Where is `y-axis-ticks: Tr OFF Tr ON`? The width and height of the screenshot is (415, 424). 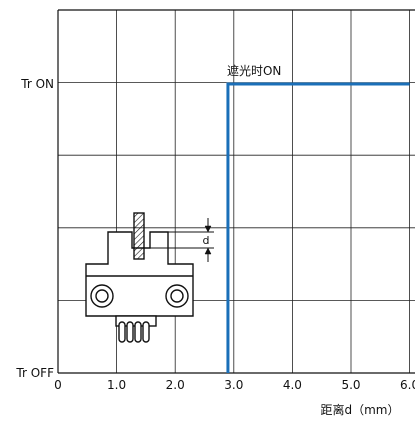 y-axis-ticks: Tr OFF Tr ON is located at coordinates (34, 228).